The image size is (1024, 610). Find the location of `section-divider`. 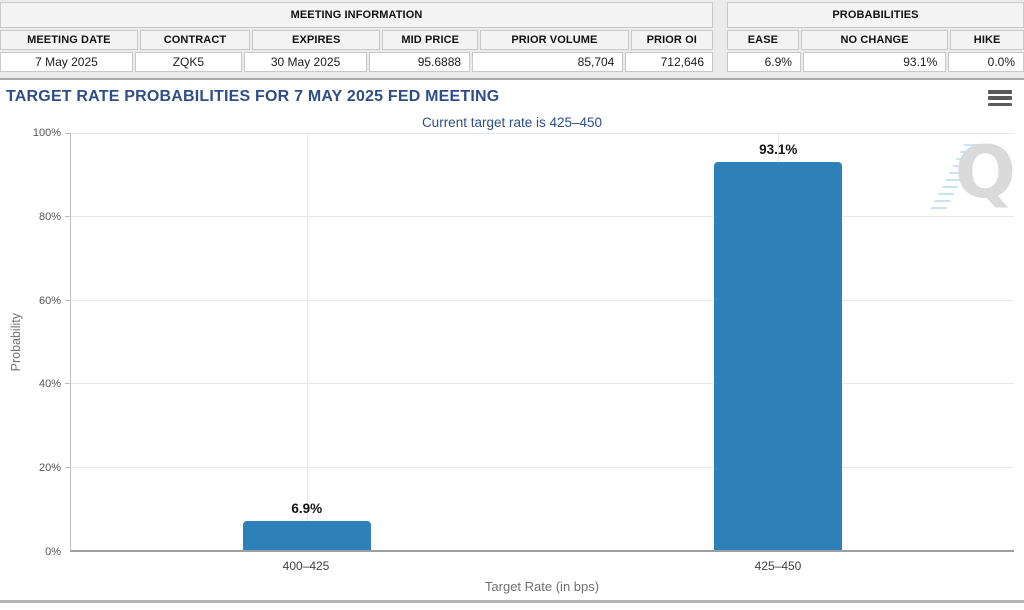

section-divider is located at coordinates (512, 79).